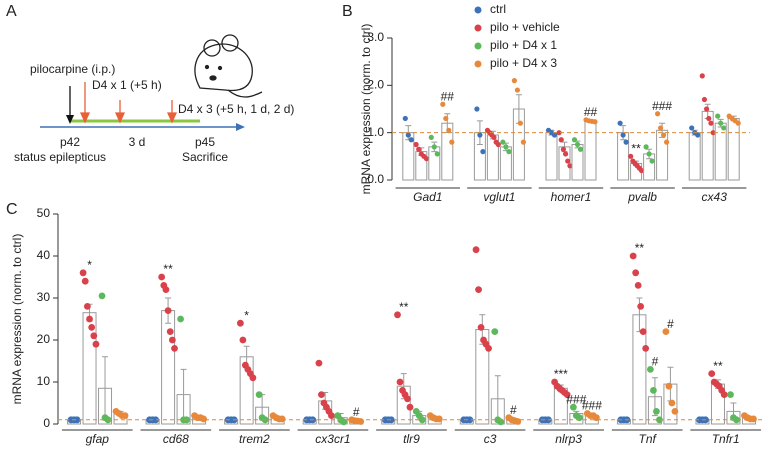 This screenshot has height=451, width=773. What do you see at coordinates (44, 297) in the screenshot?
I see `y-tick-label: 30` at bounding box center [44, 297].